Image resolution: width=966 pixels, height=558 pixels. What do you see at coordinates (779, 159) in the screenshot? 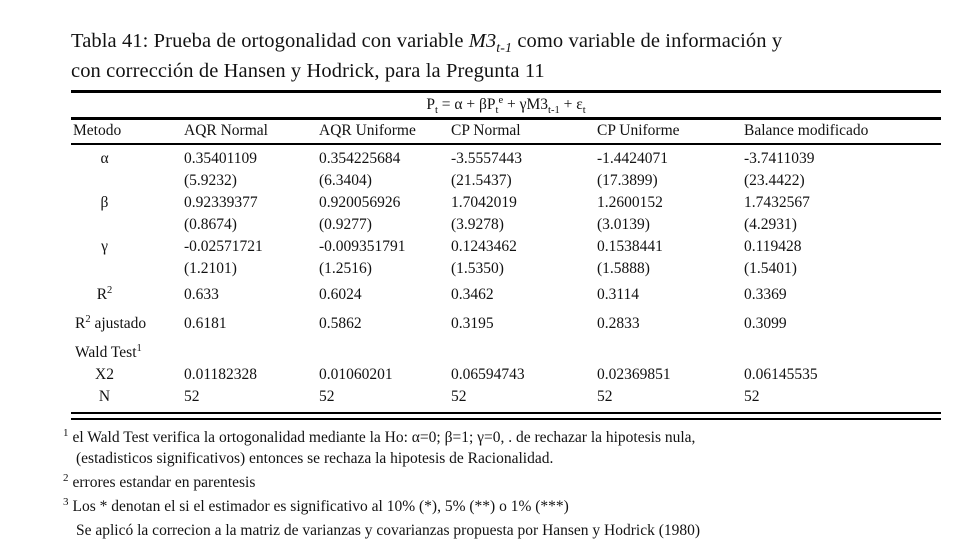
I see `table-cell: -3.7411039` at bounding box center [779, 159].